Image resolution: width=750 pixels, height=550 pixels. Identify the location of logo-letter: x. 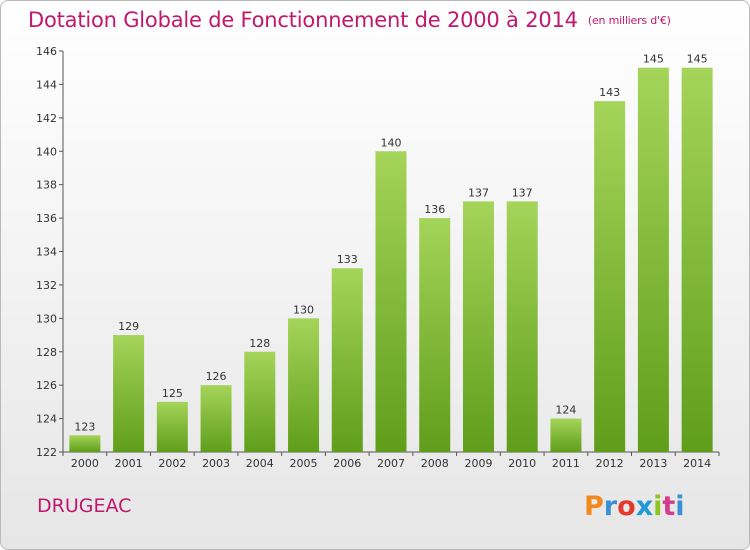
(644, 506).